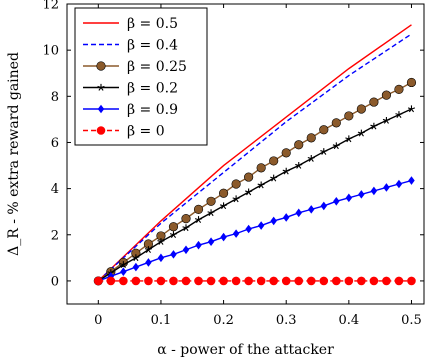 The height and width of the screenshot is (364, 428). I want to click on legend-label: β = 0, so click(146, 132).